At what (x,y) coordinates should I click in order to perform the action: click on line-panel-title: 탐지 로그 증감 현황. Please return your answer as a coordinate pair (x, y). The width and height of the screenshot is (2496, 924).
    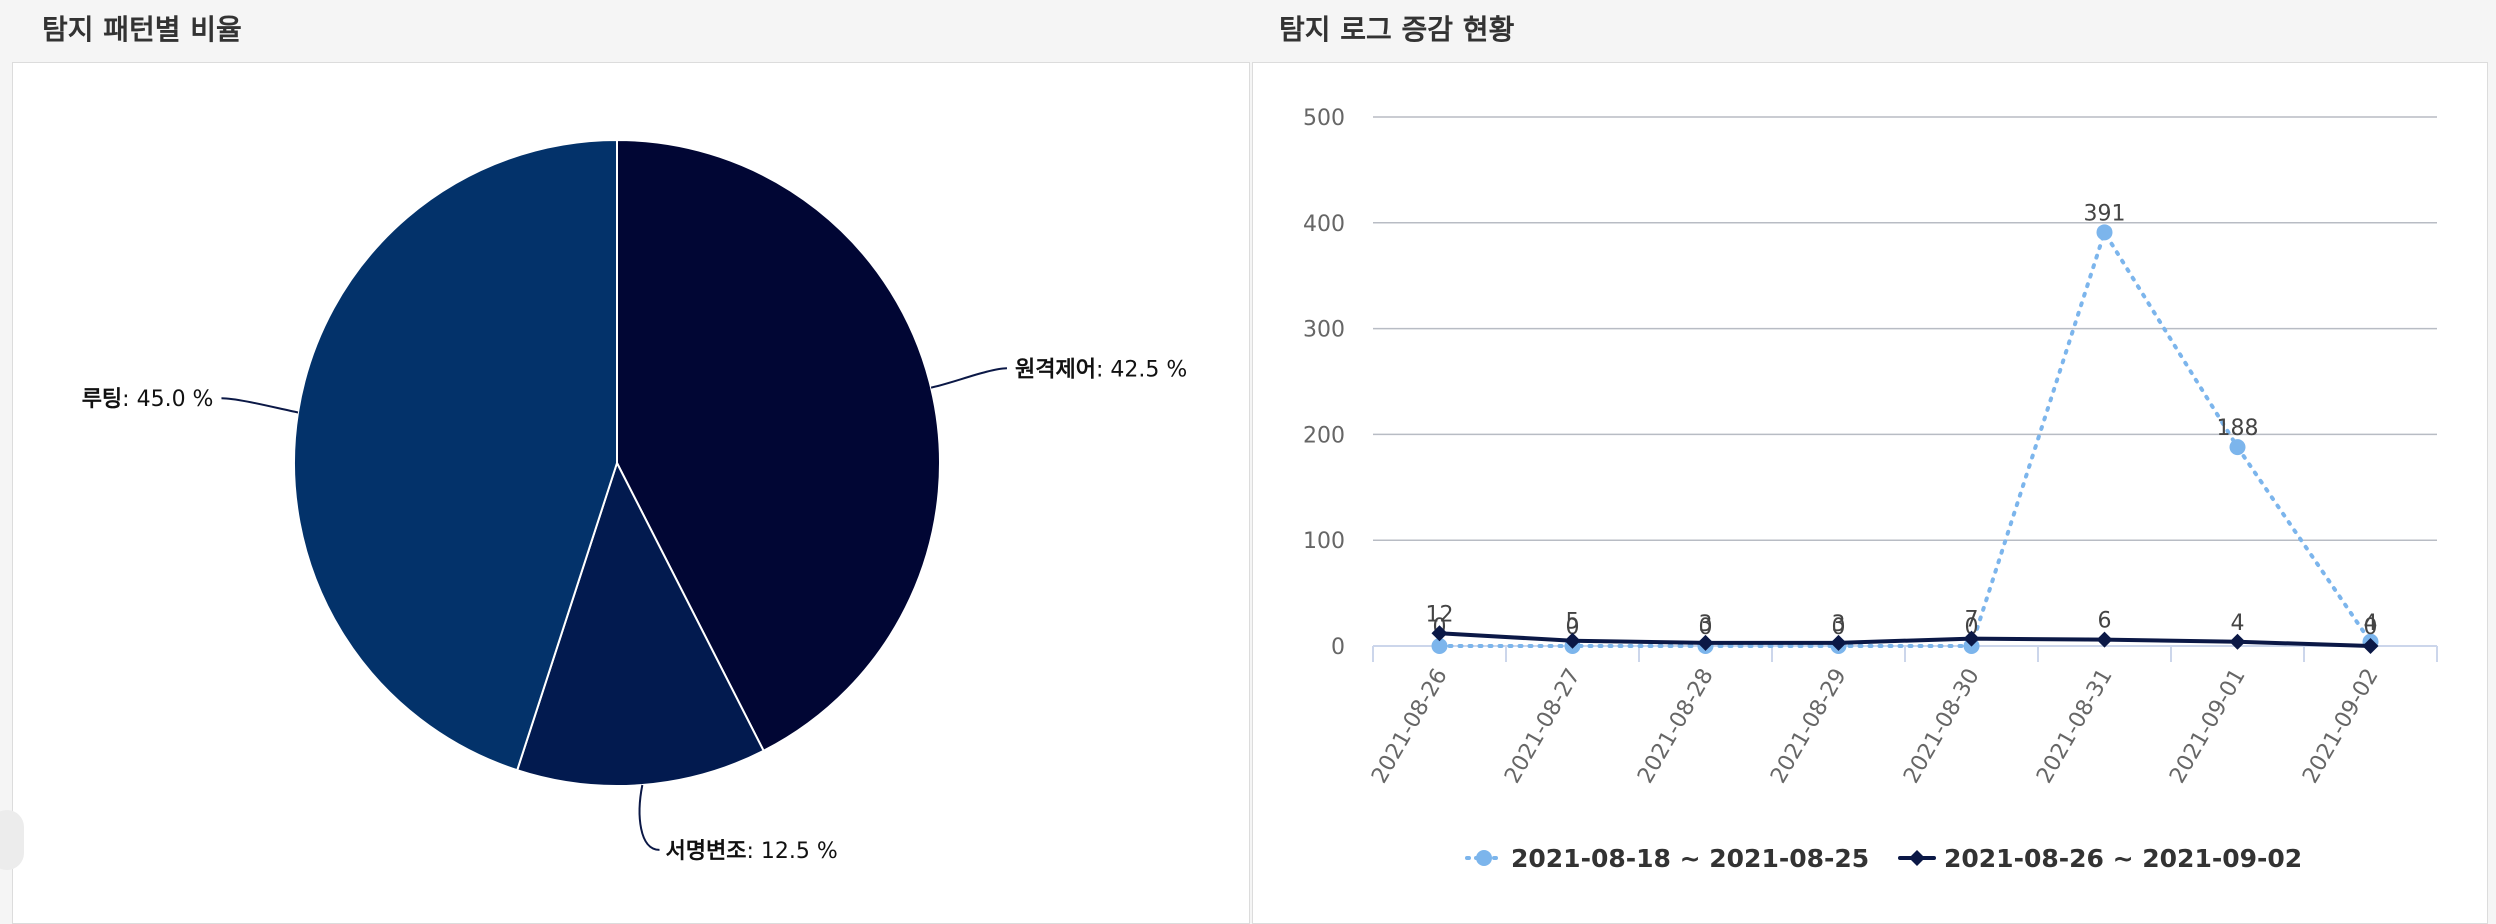
    Looking at the image, I should click on (1397, 29).